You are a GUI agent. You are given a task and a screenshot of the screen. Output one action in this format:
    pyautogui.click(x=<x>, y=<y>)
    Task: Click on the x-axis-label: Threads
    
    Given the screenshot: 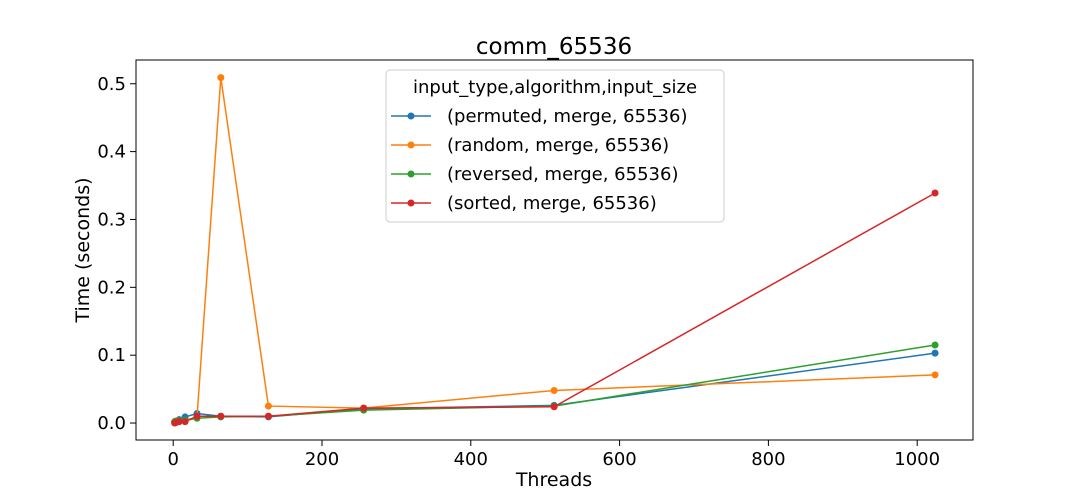 What is the action you would take?
    pyautogui.click(x=553, y=480)
    